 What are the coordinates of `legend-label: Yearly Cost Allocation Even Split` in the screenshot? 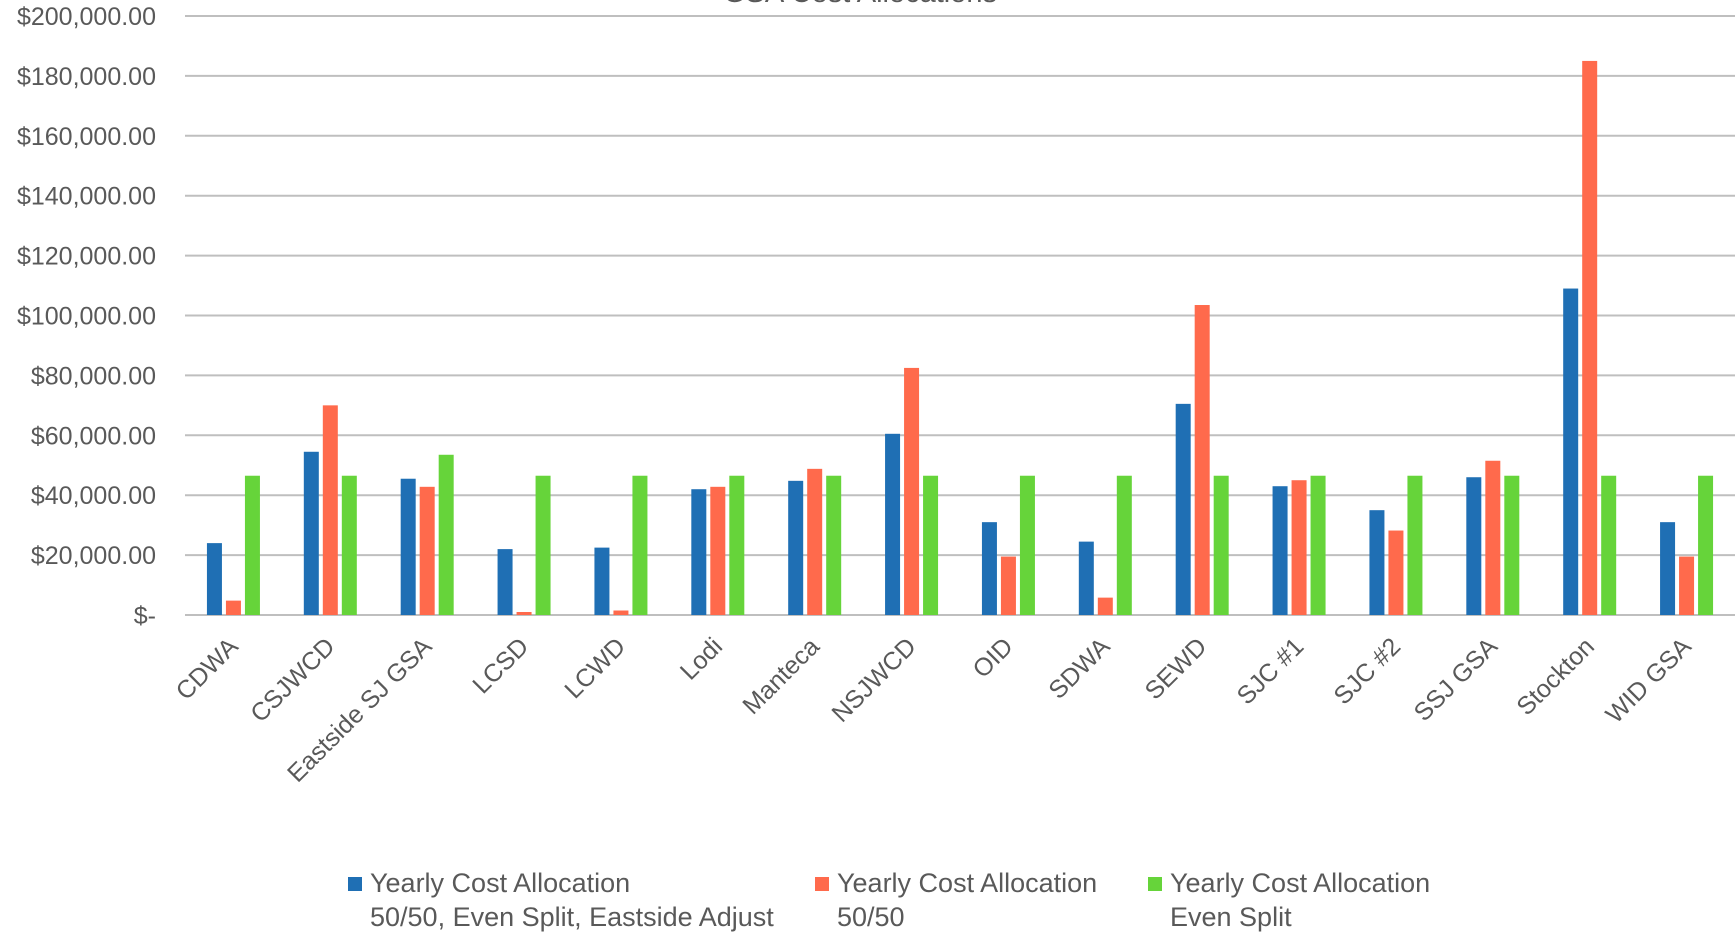 It's located at (1300, 900).